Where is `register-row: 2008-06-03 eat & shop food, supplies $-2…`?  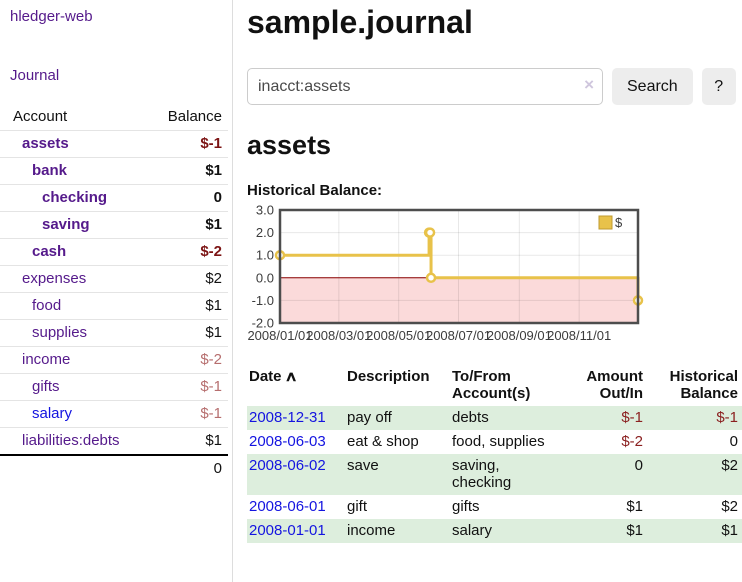
register-row: 2008-06-03 eat & shop food, supplies $-2… is located at coordinates (494, 442).